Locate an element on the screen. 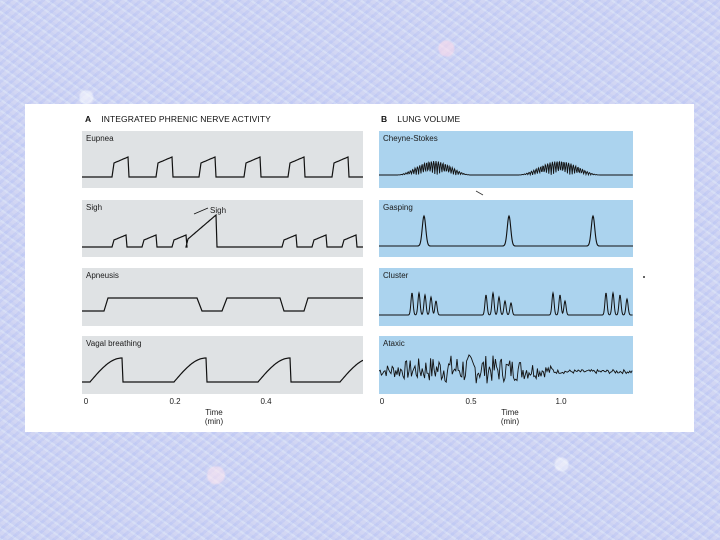 The height and width of the screenshot is (540, 720). cheyne-stokes-label: Cheyne-Stokes is located at coordinates (410, 138).